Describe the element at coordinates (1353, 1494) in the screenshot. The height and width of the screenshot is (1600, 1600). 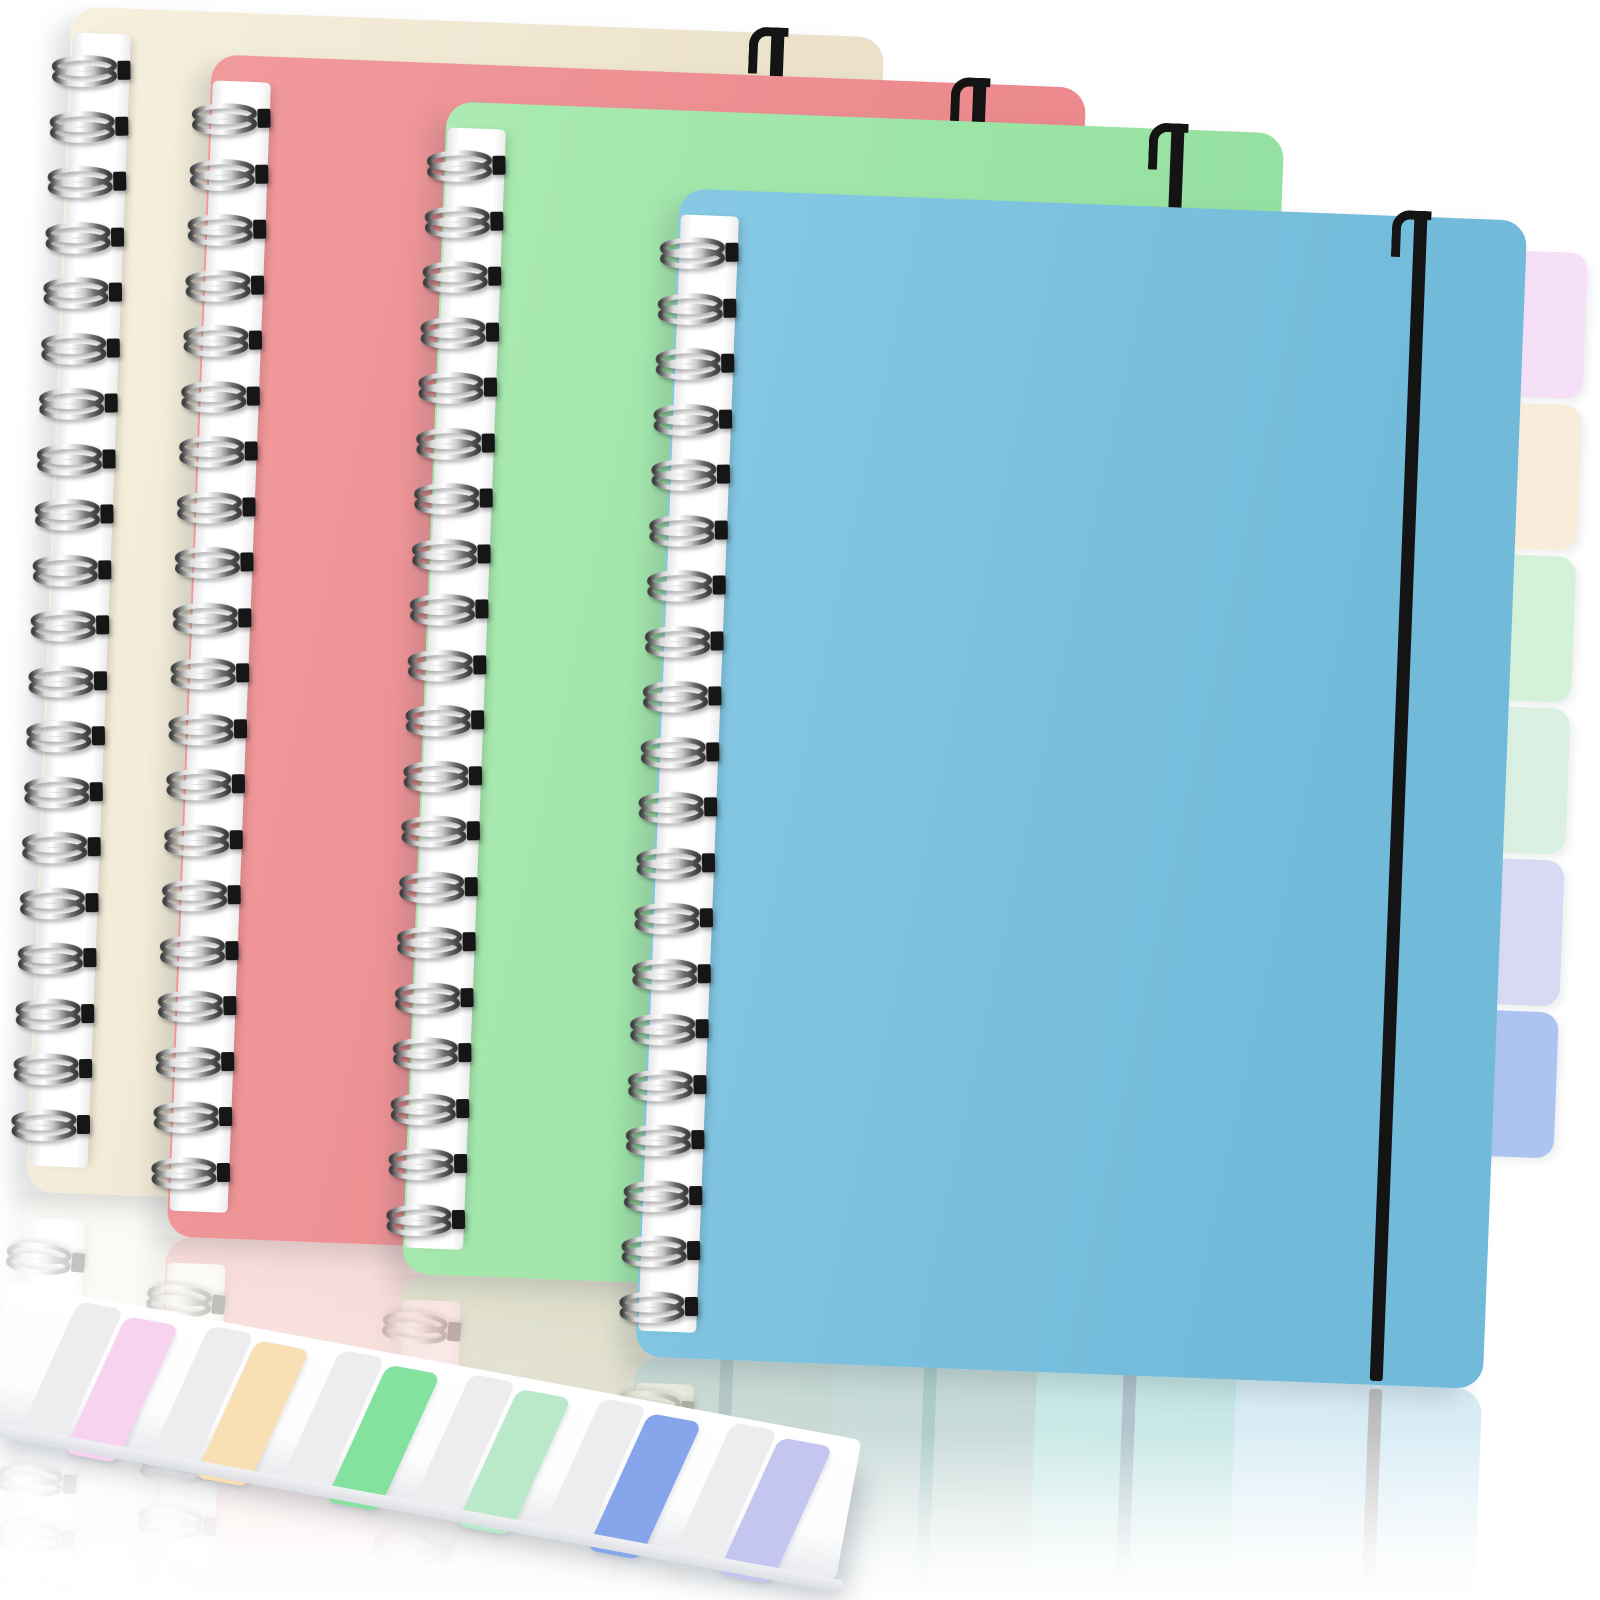
I see `elastic-band` at that location.